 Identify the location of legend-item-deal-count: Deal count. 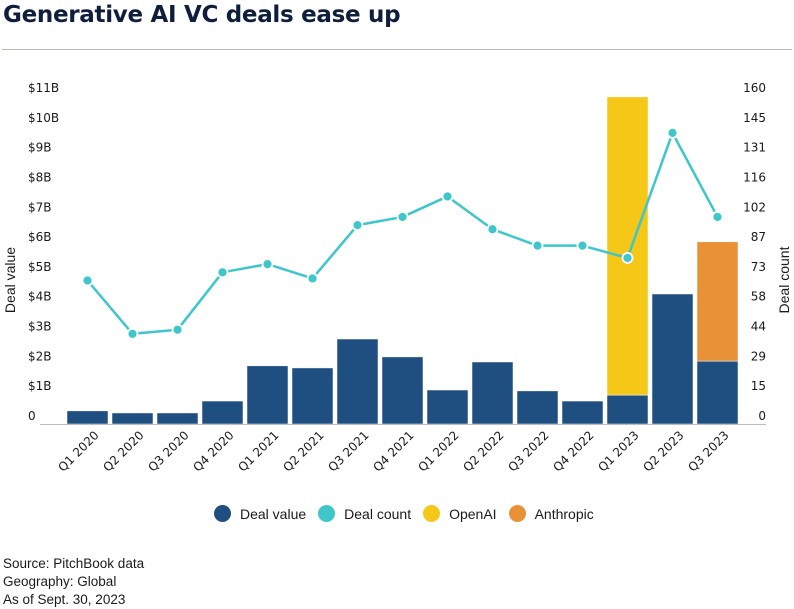
(364, 513).